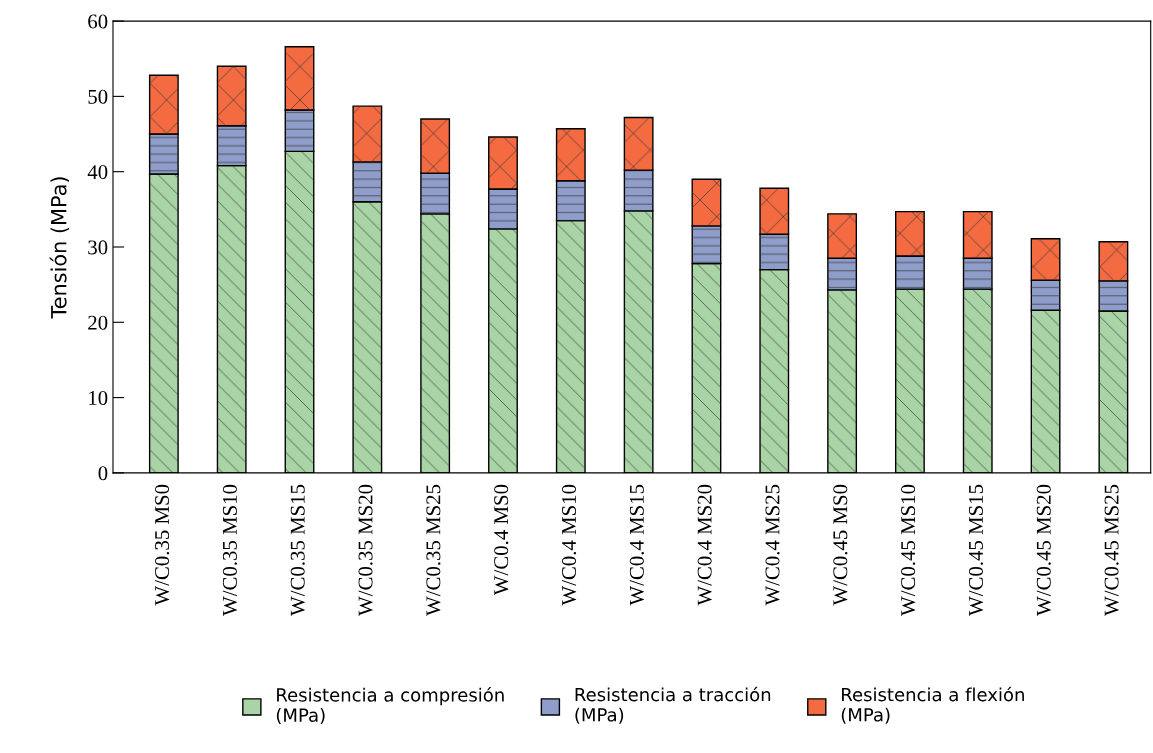 This screenshot has width=1153, height=753. I want to click on legend-label: Resistencia a flexión (MPa), so click(932, 705).